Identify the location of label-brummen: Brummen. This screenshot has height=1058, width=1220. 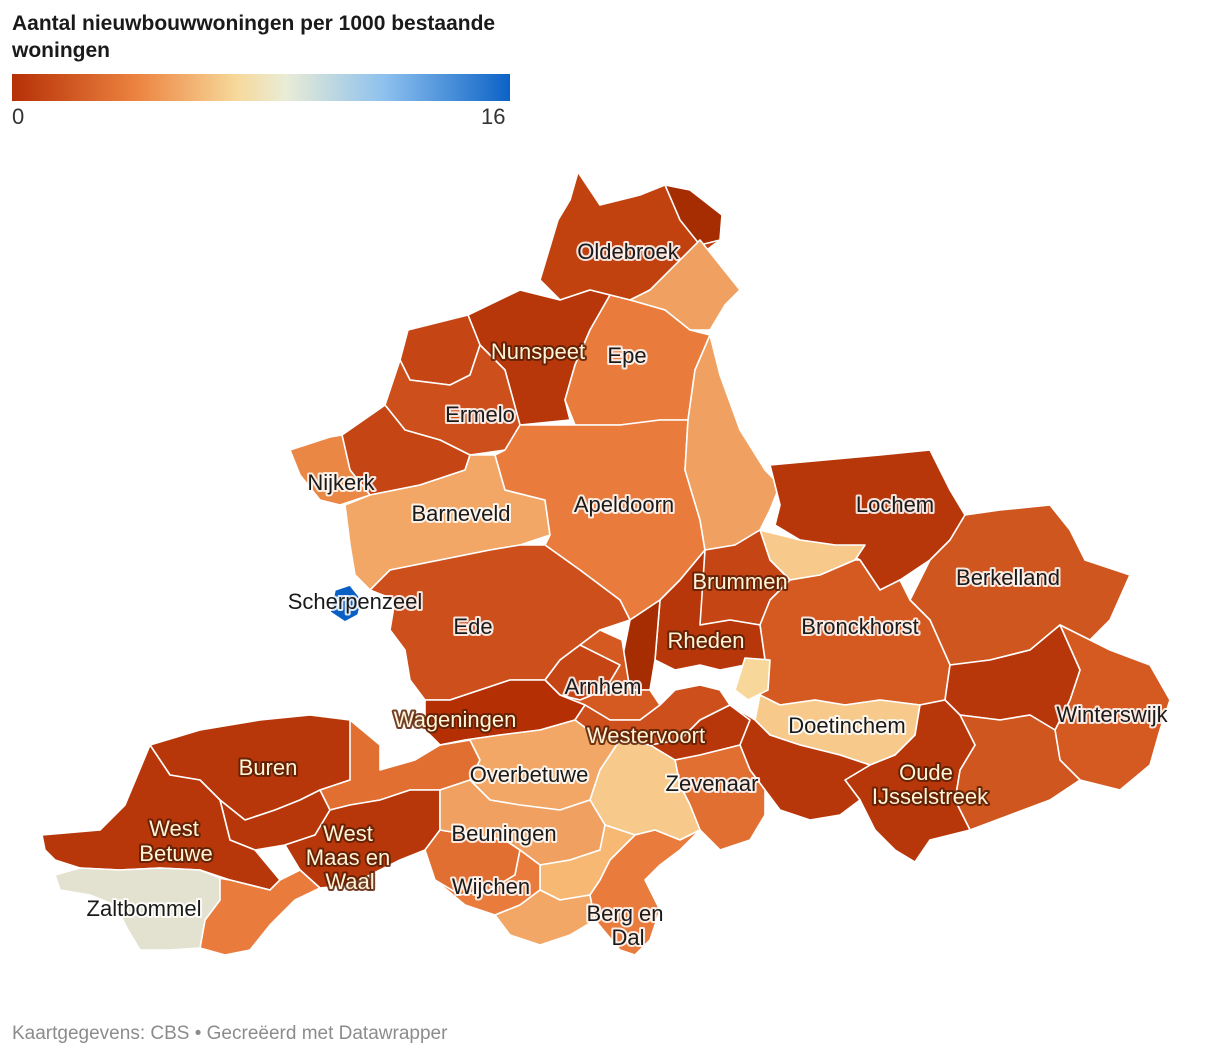
(739, 581).